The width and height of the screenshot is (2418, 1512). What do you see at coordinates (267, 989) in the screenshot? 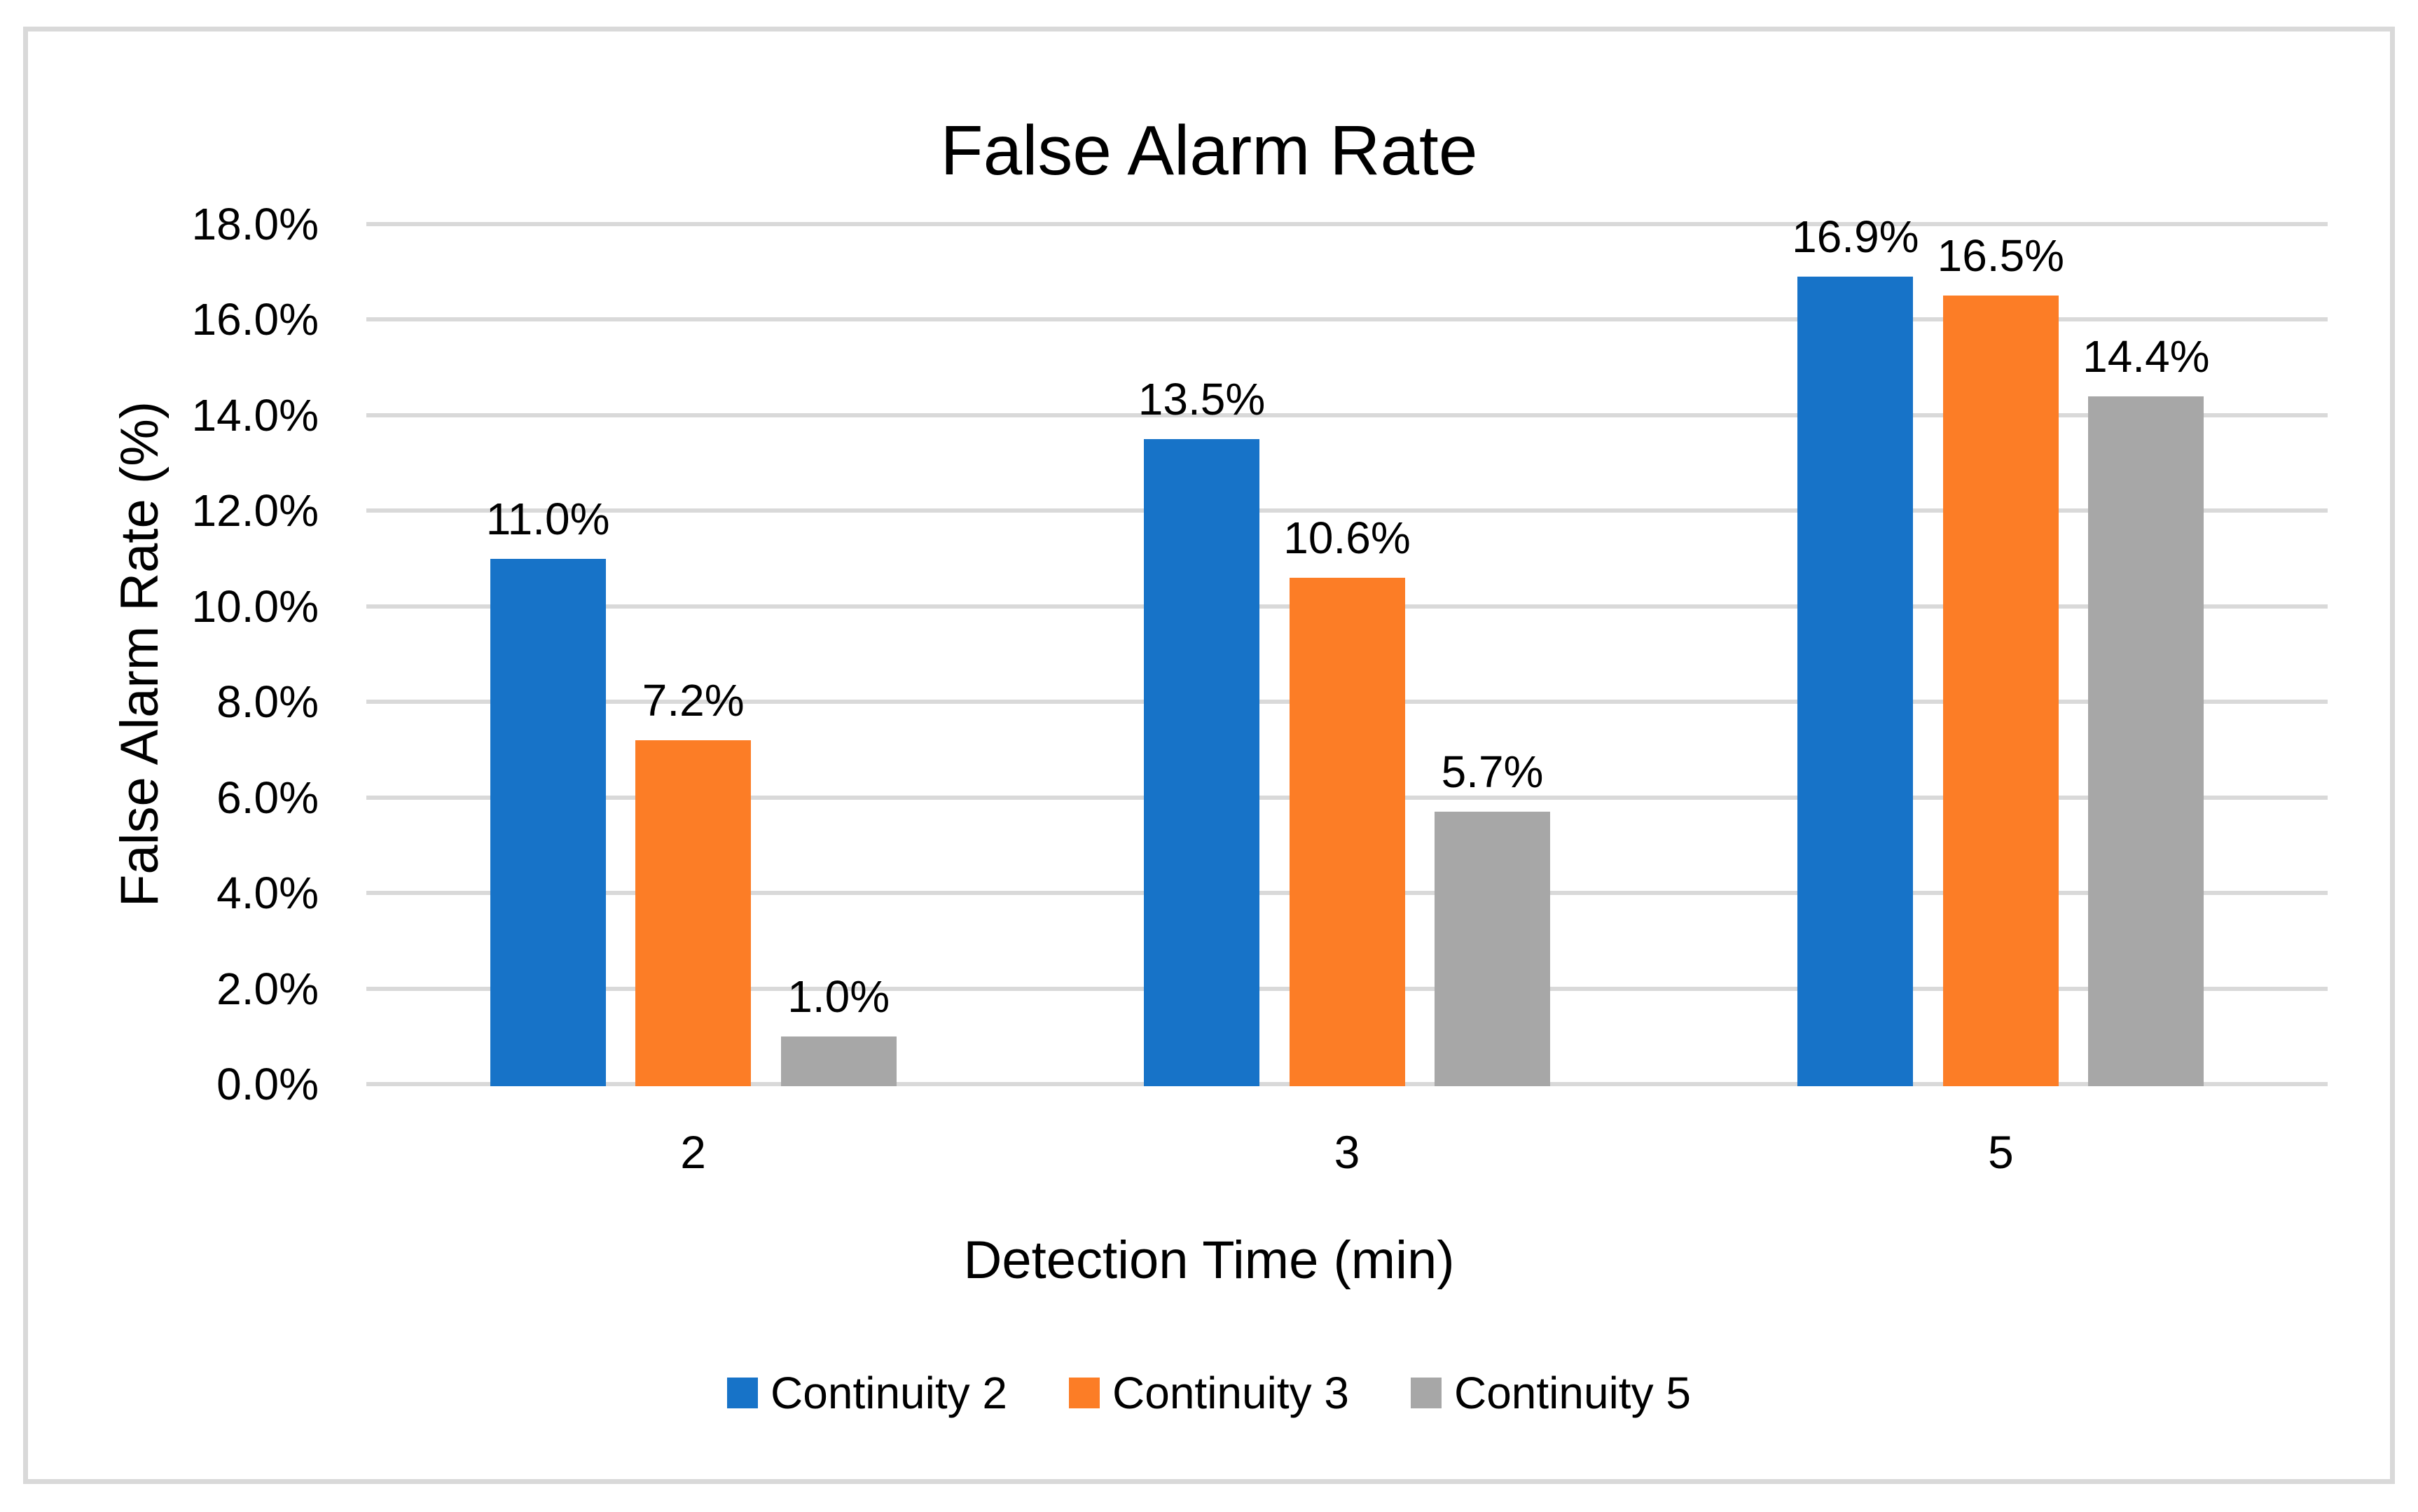
I see `y-tick-label: 2.0%` at bounding box center [267, 989].